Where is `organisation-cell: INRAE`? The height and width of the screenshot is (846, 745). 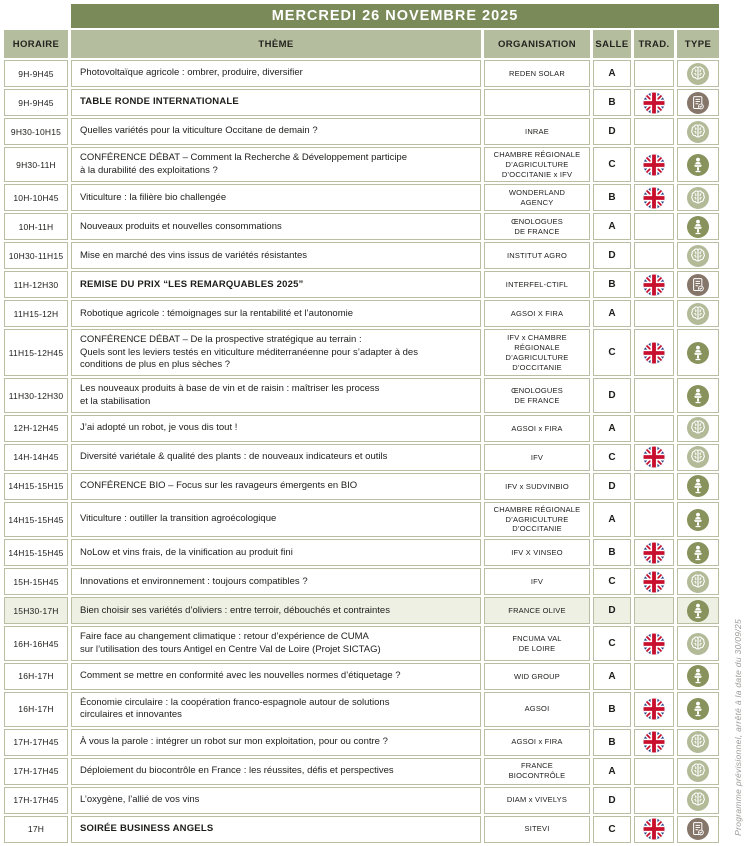 organisation-cell: INRAE is located at coordinates (537, 131).